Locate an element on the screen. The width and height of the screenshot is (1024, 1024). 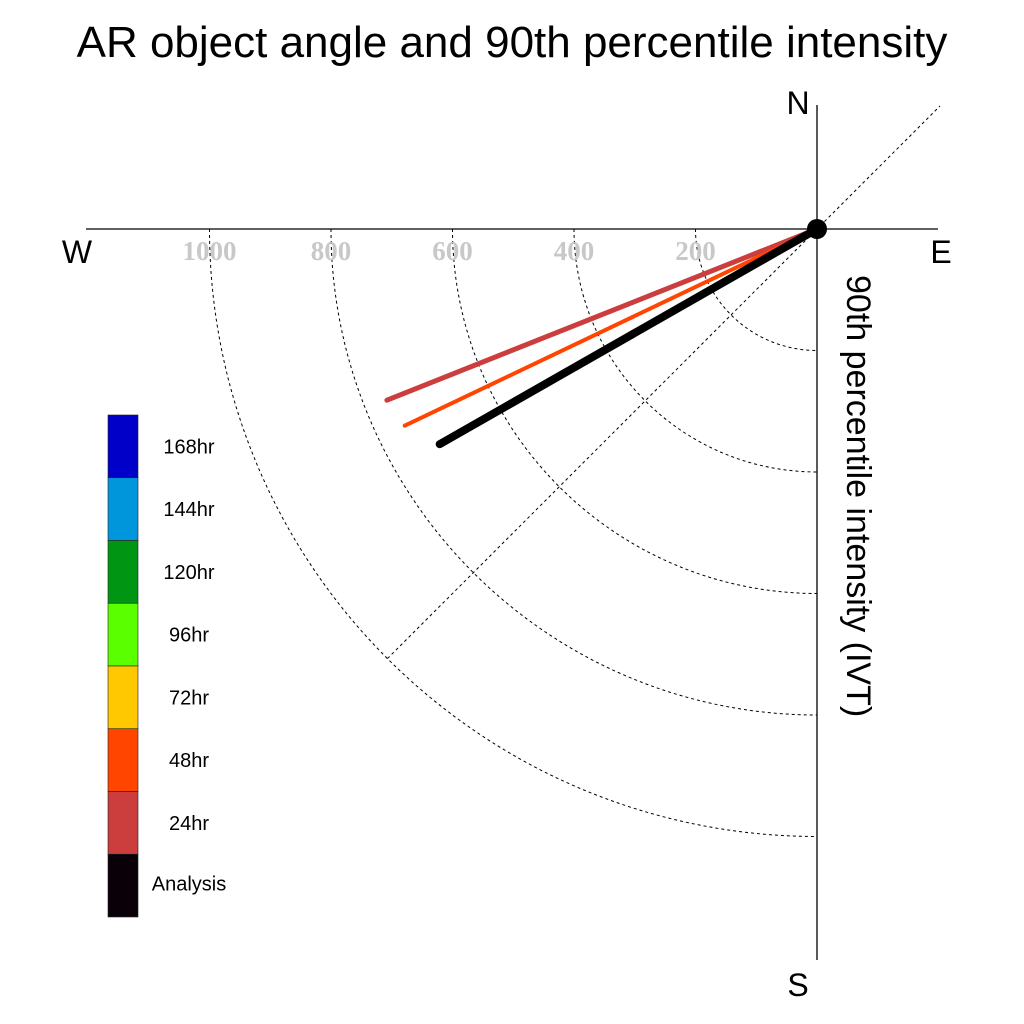
legend-swatch-72hr is located at coordinates (123, 697).